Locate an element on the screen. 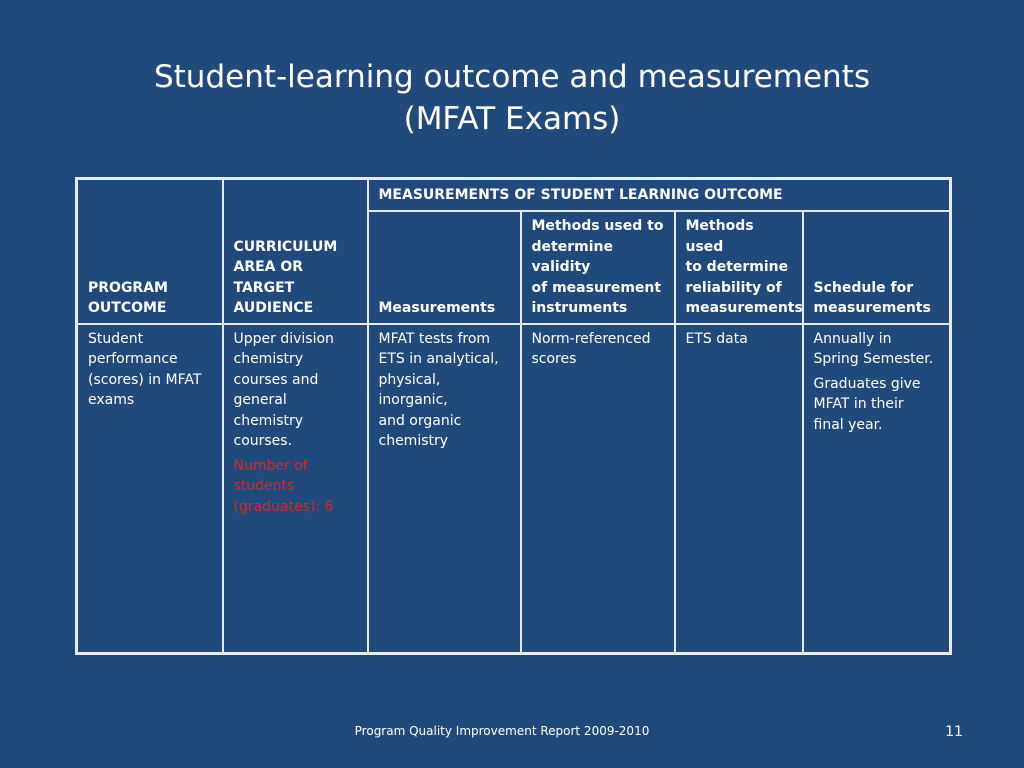 The image size is (1024, 768). cell-validity: Norm-referenced scores is located at coordinates (597, 488).